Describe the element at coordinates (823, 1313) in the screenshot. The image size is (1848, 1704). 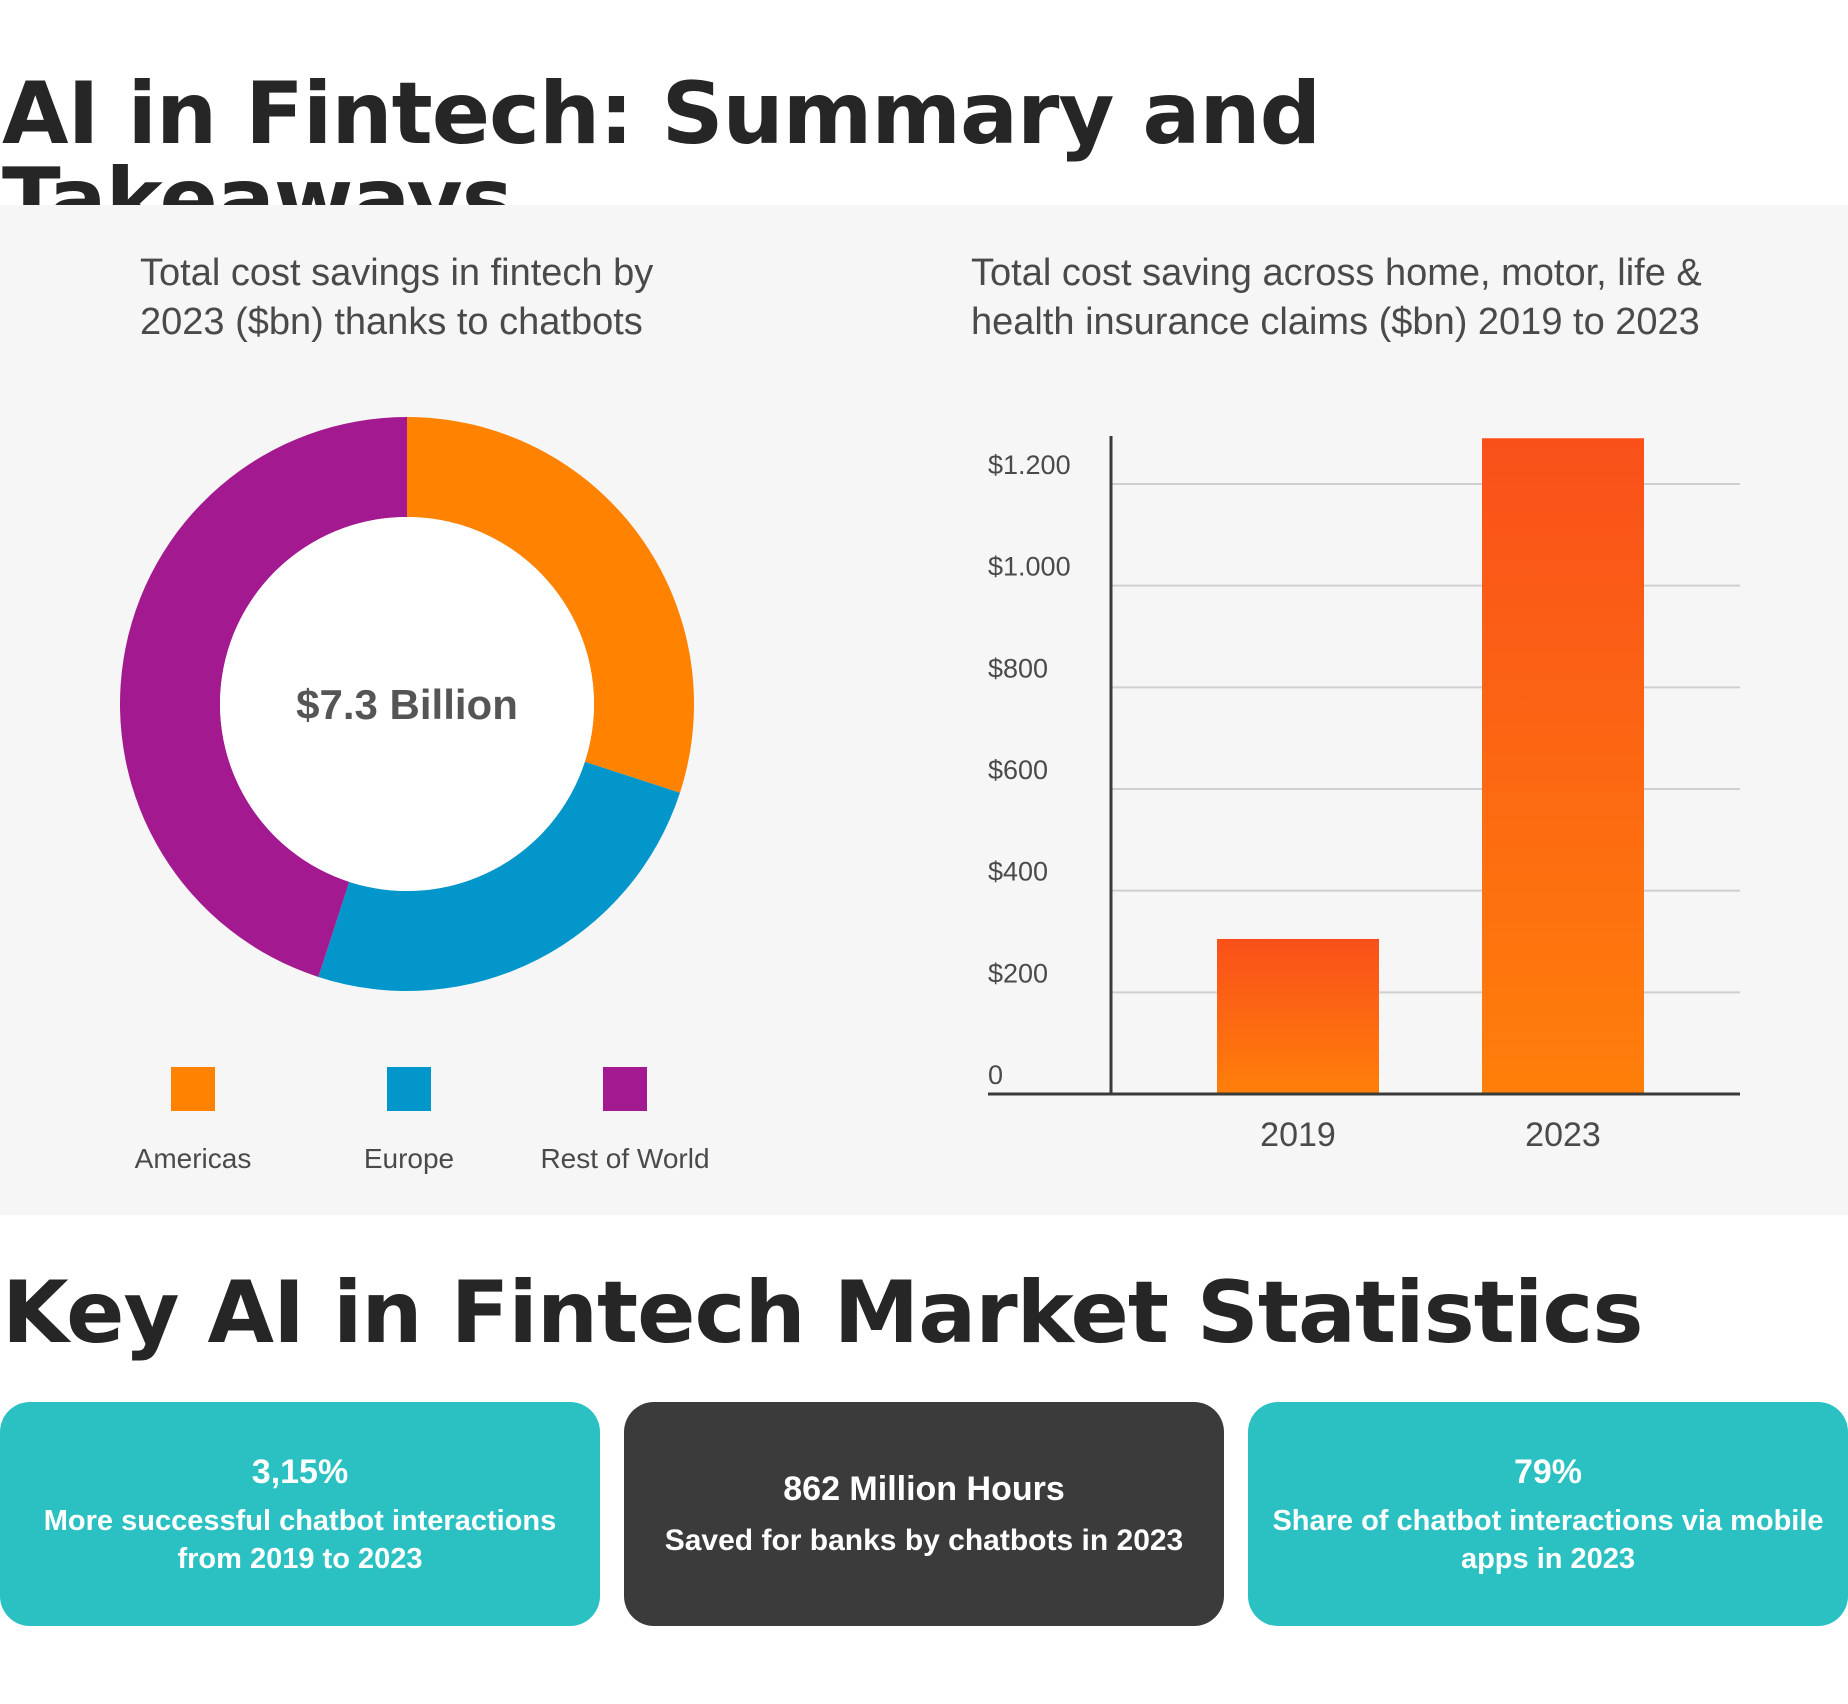
I see `stats-heading: Key AI in Fintech Market Statistics` at that location.